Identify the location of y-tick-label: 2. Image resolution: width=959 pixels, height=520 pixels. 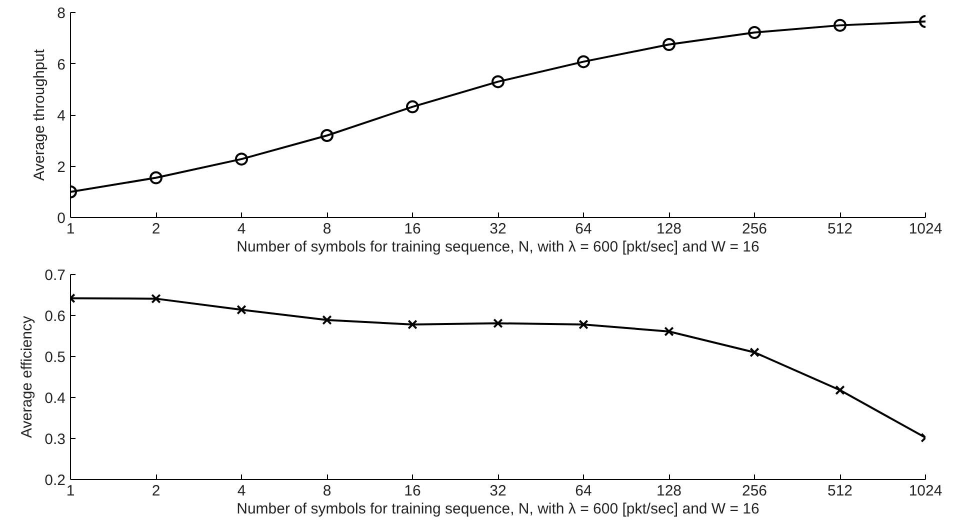
(61, 167).